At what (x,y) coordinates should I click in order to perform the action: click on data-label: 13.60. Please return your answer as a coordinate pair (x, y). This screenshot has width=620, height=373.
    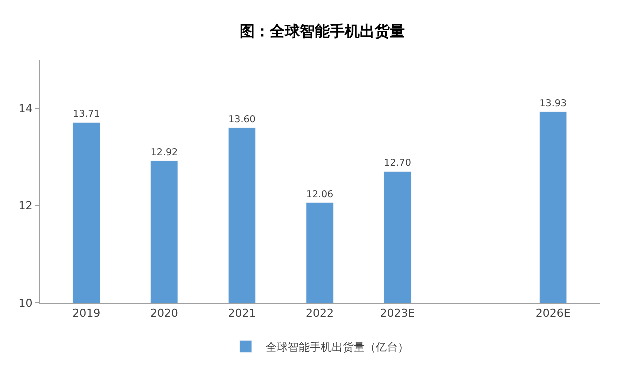
    Looking at the image, I should click on (242, 120).